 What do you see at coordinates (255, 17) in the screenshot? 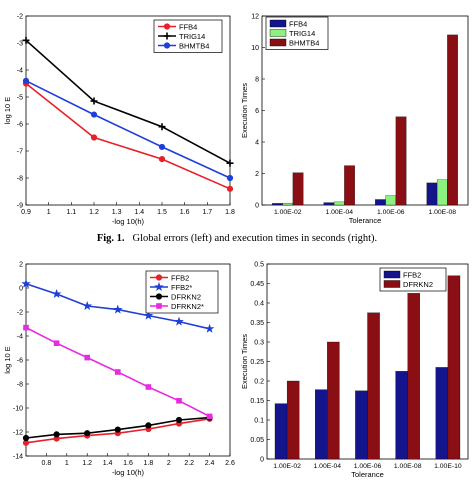
I see `y-tick-label: 12` at bounding box center [255, 17].